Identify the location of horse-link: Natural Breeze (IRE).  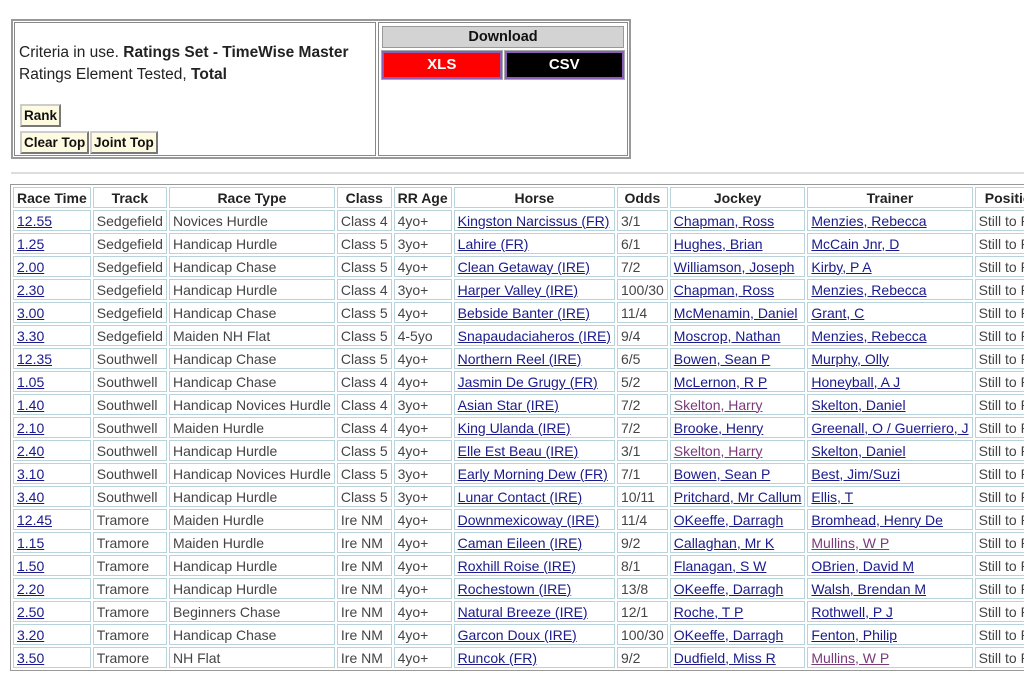
(522, 611).